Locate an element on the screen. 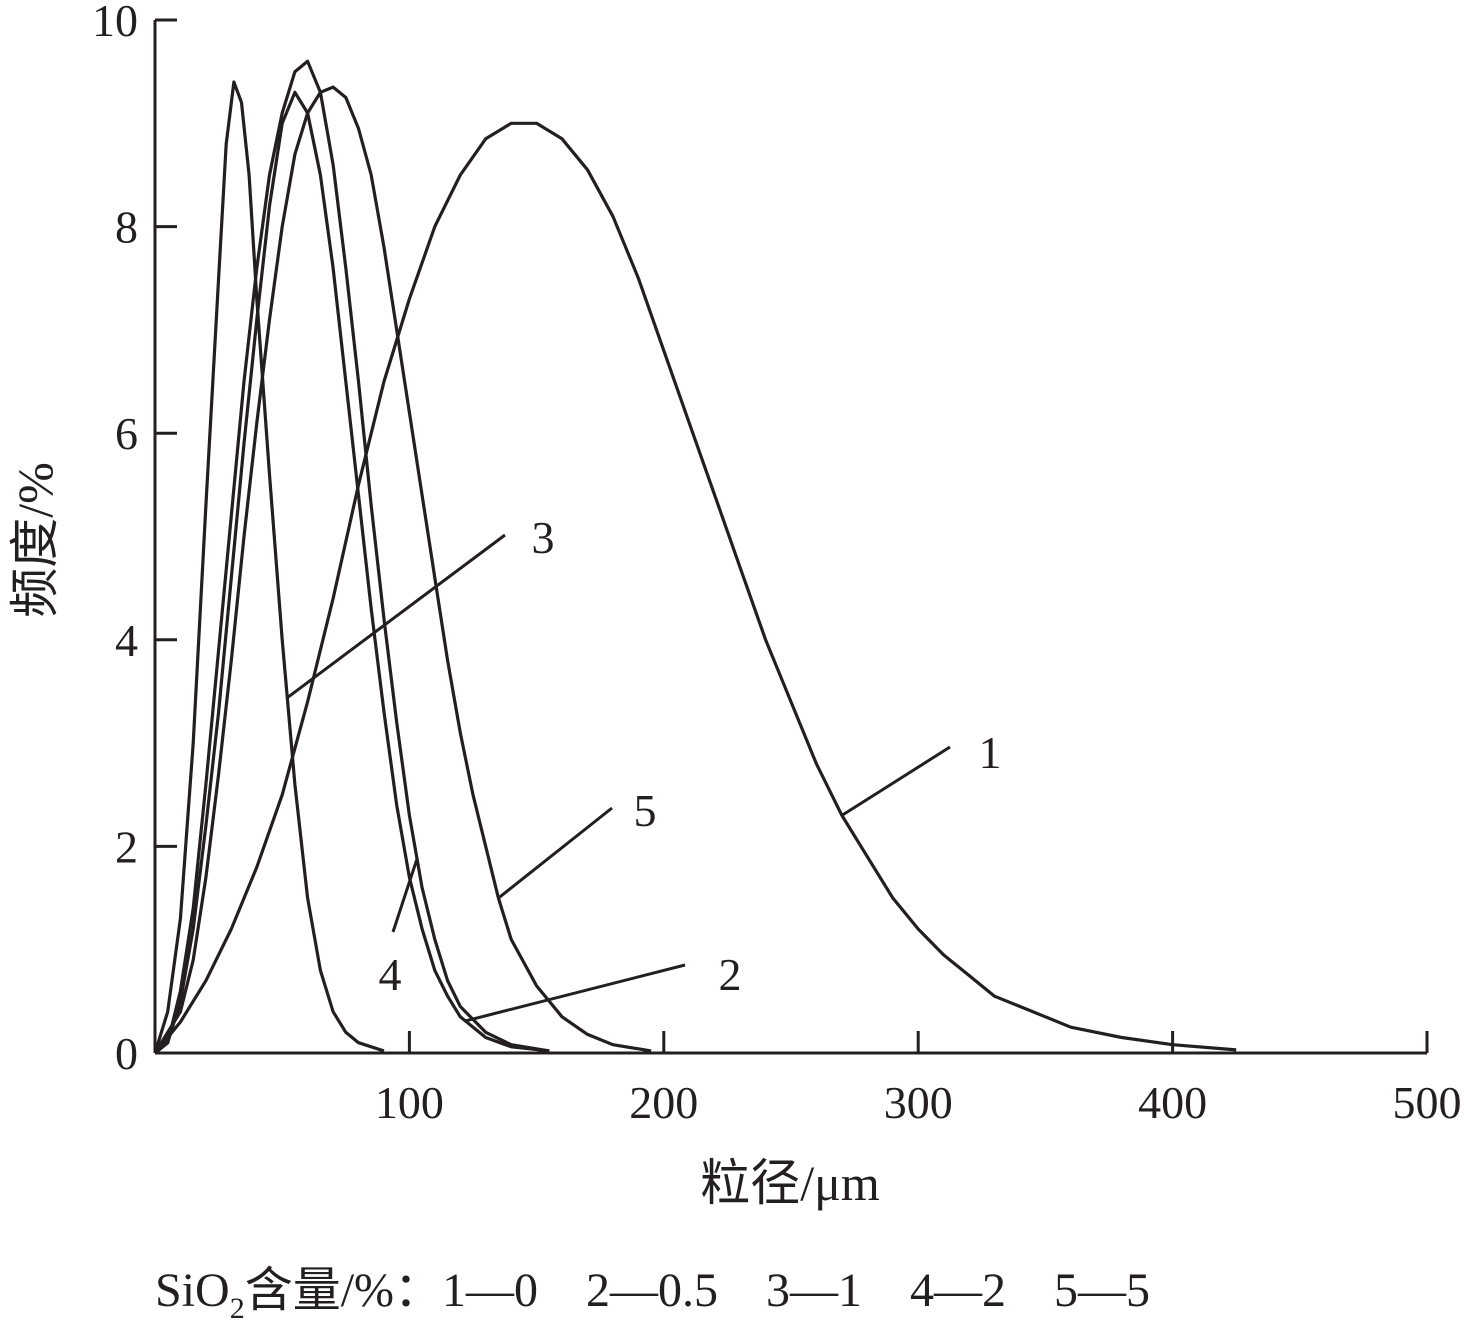 The image size is (1479, 1330). x-tick-label-500: 500 is located at coordinates (1427, 1102).